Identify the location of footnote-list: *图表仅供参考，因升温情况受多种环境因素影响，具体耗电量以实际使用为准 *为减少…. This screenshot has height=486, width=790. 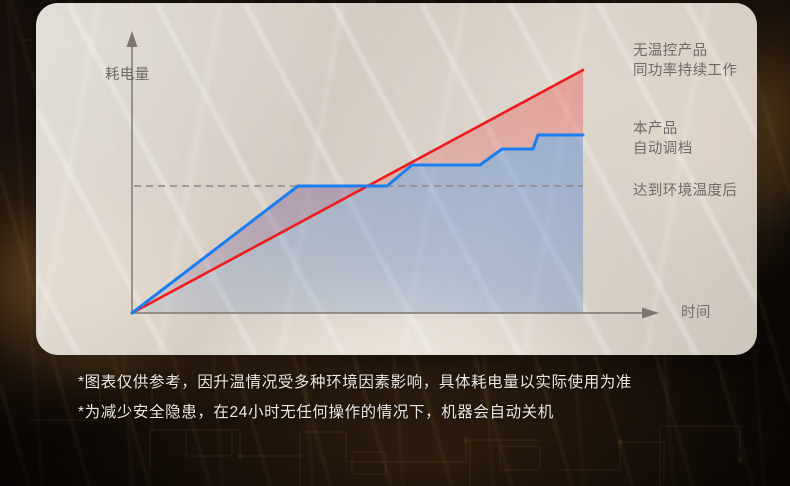
(428, 398).